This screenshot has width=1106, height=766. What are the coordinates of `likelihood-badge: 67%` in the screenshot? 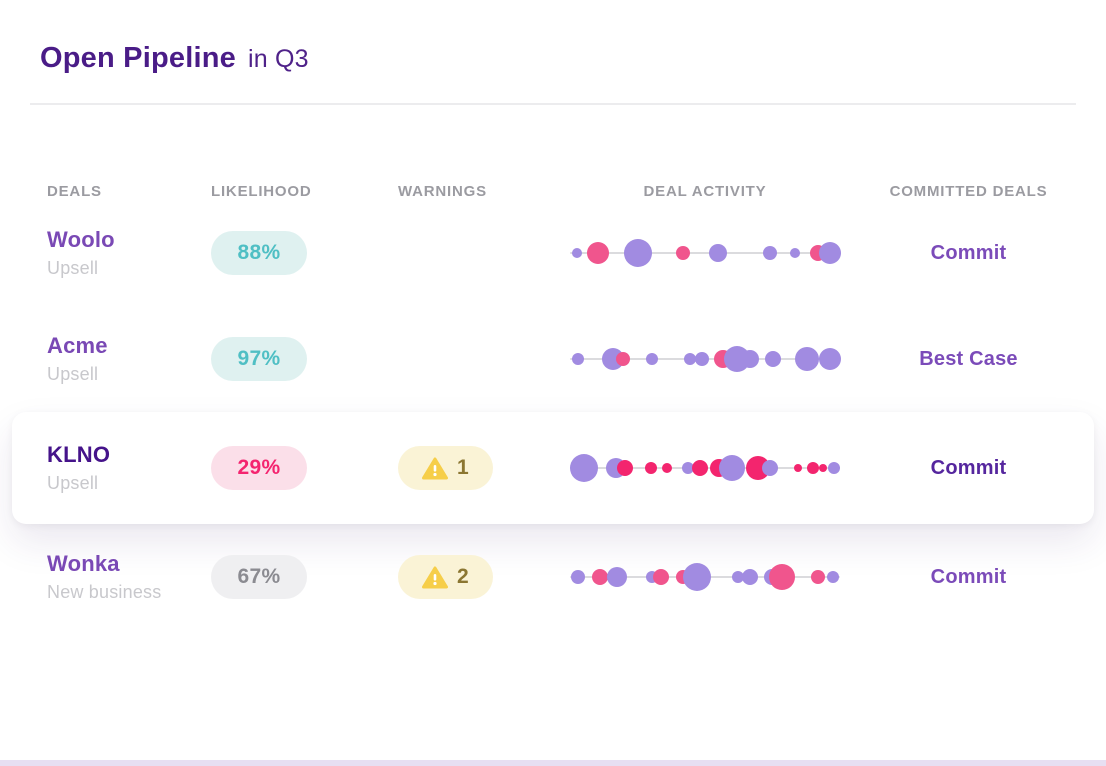 It's located at (259, 577).